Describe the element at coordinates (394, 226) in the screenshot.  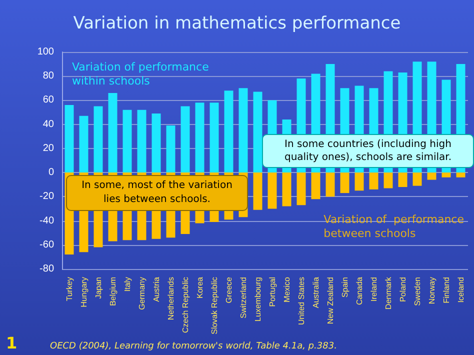
I see `series-label: Variation of performance between schools` at that location.